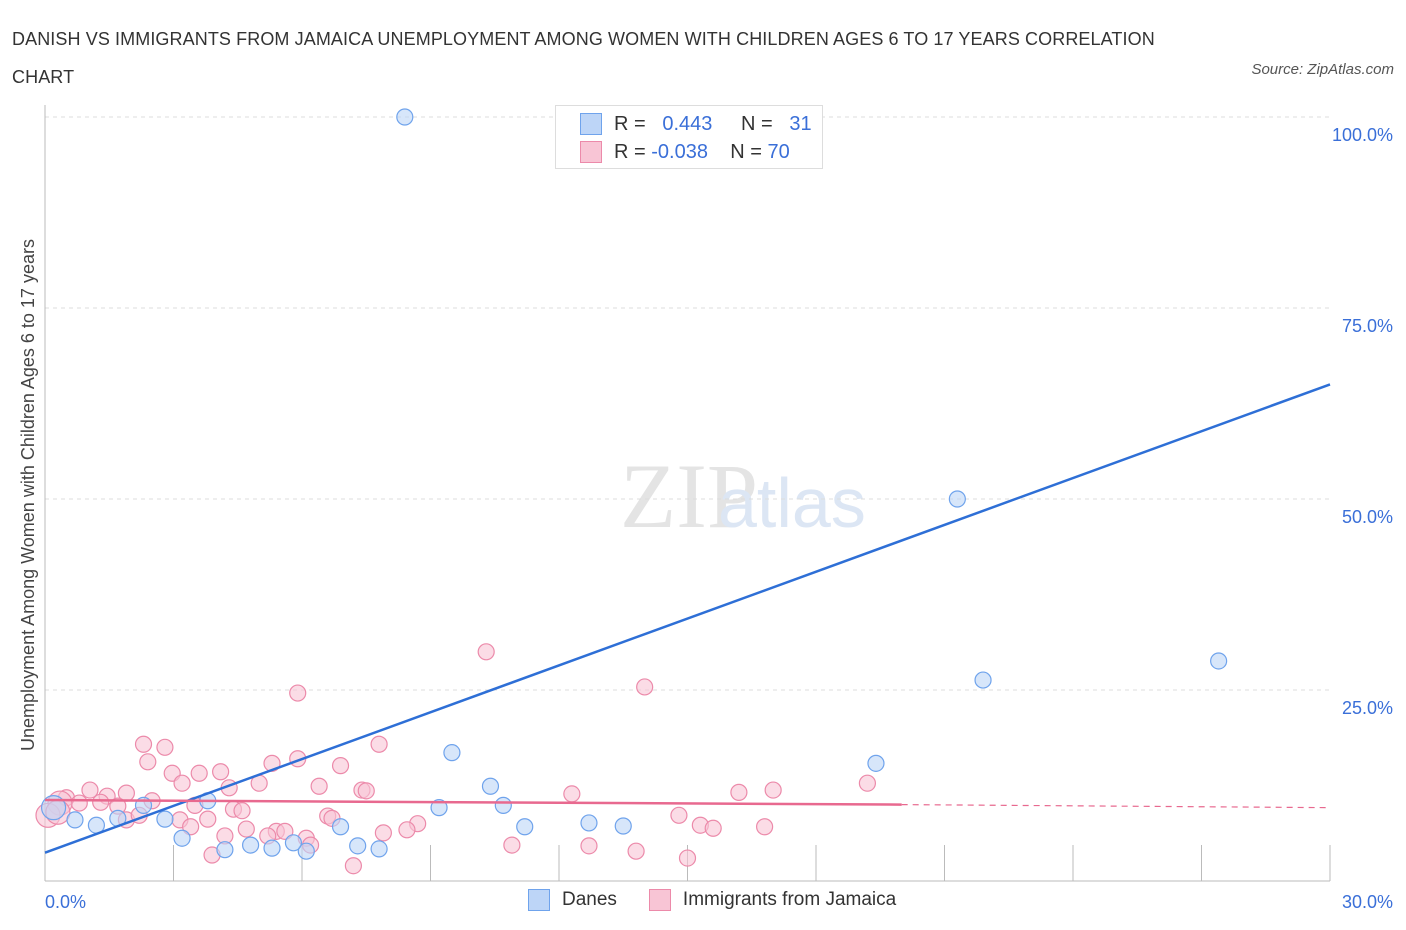  What do you see at coordinates (1367, 902) in the screenshot?
I see `x-tick-label: 30.0%` at bounding box center [1367, 902].